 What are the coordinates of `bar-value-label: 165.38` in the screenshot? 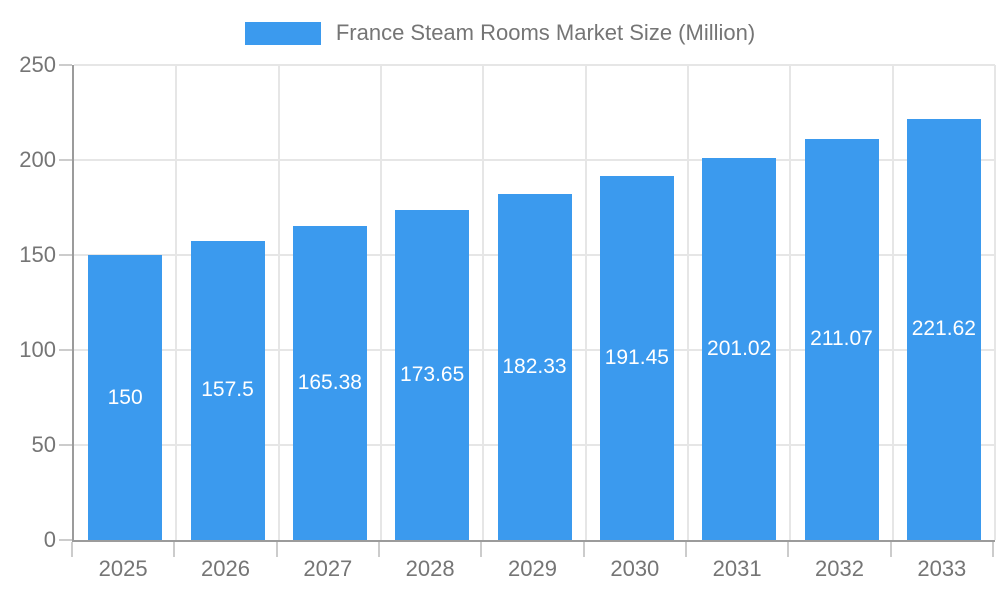 It's located at (329, 382).